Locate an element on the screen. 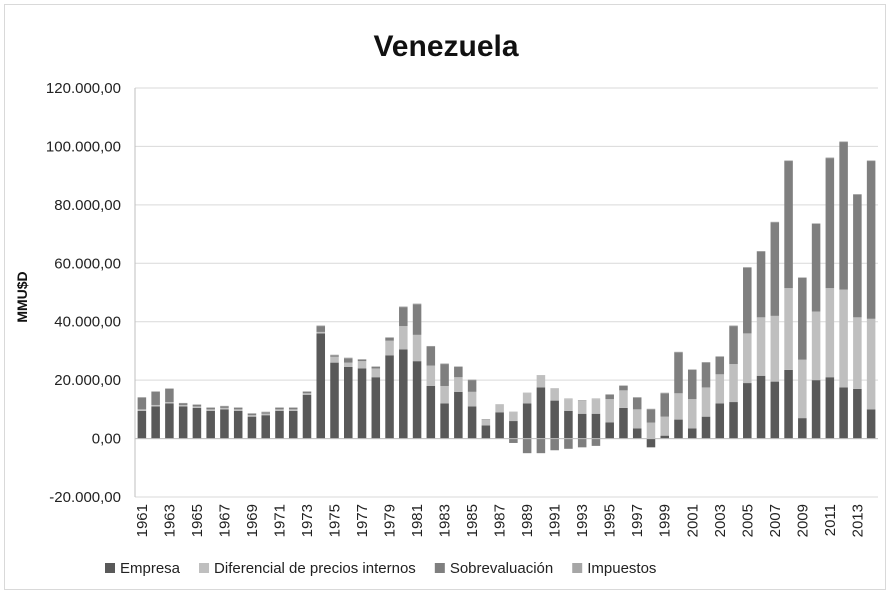 This screenshot has height=594, width=891. legend-label: Diferencial de precios internos is located at coordinates (315, 568).